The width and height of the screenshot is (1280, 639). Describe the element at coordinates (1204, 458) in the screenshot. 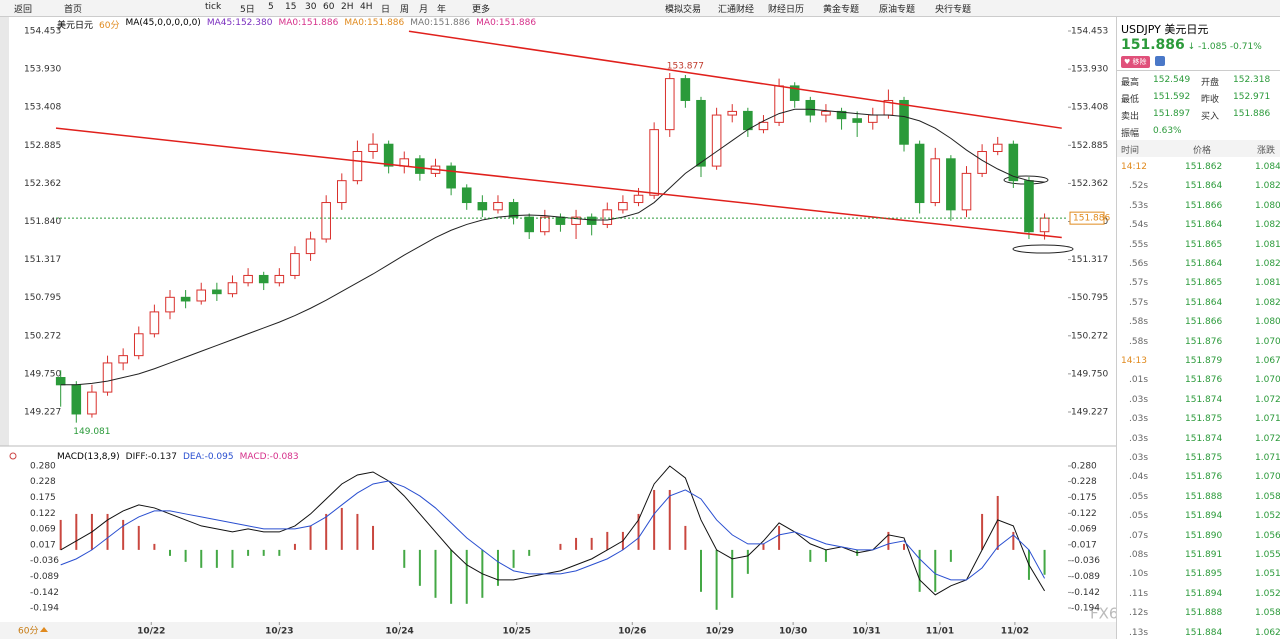

I see `tick-price: 151.875` at that location.